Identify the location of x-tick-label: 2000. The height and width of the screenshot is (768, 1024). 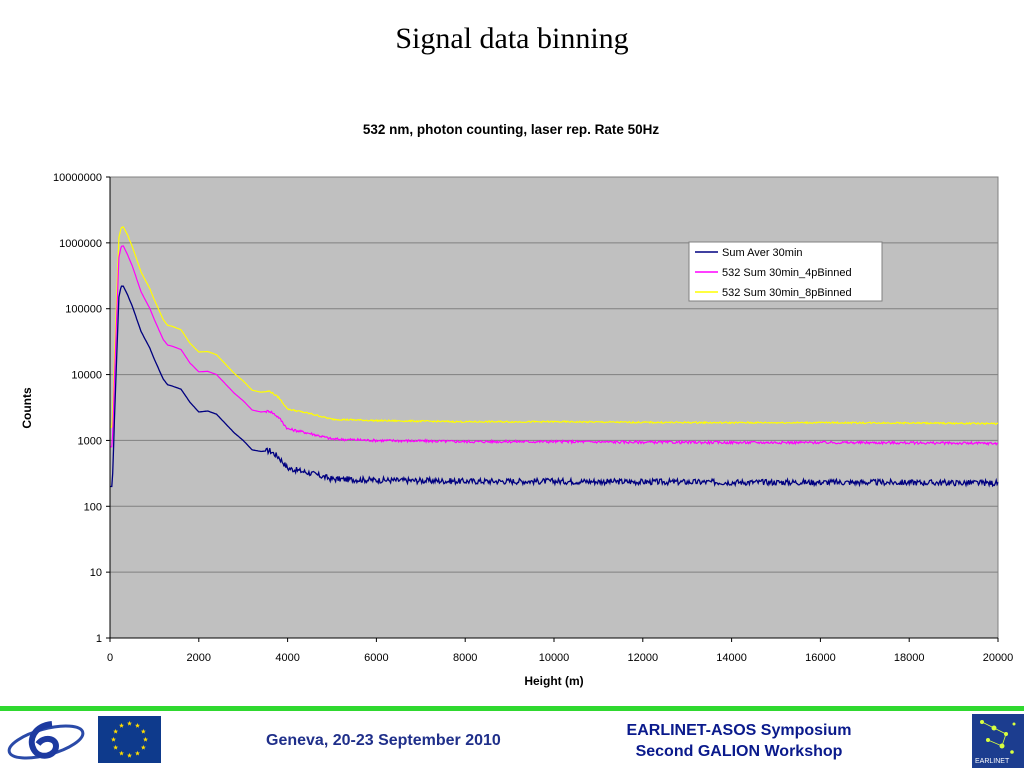
(199, 658).